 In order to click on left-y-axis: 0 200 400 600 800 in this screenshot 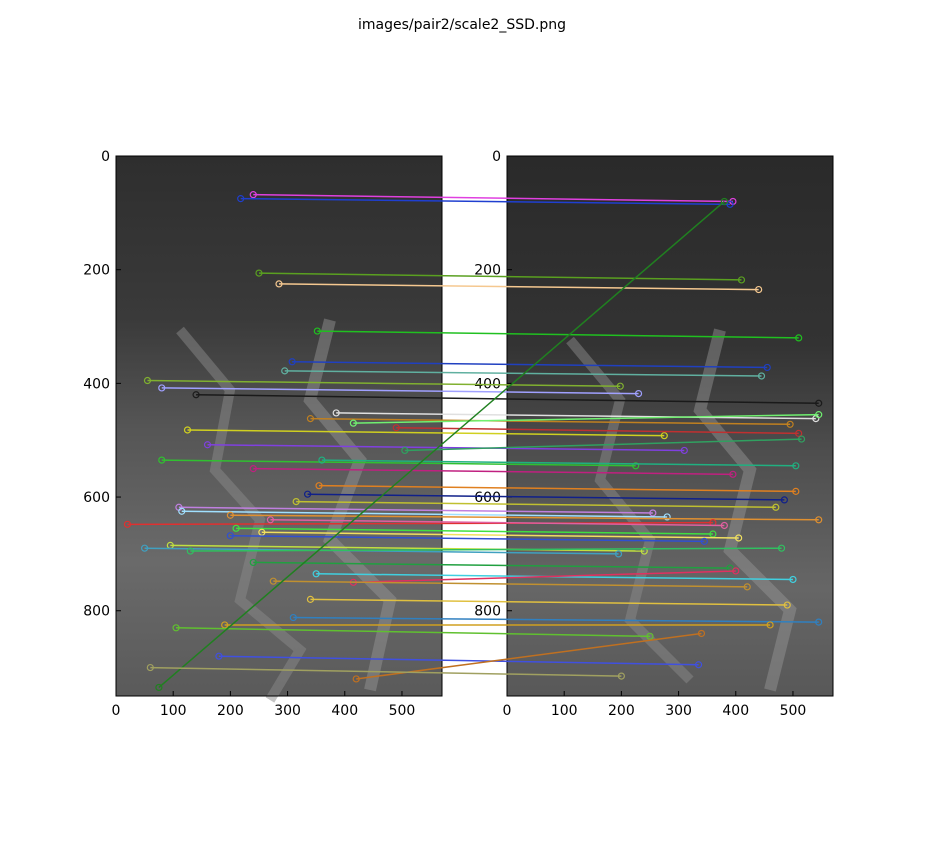, I will do `click(102, 384)`.